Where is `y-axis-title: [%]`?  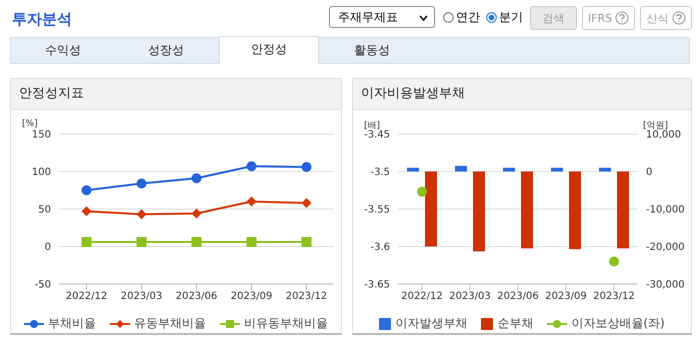
y-axis-title: [%] is located at coordinates (30, 124).